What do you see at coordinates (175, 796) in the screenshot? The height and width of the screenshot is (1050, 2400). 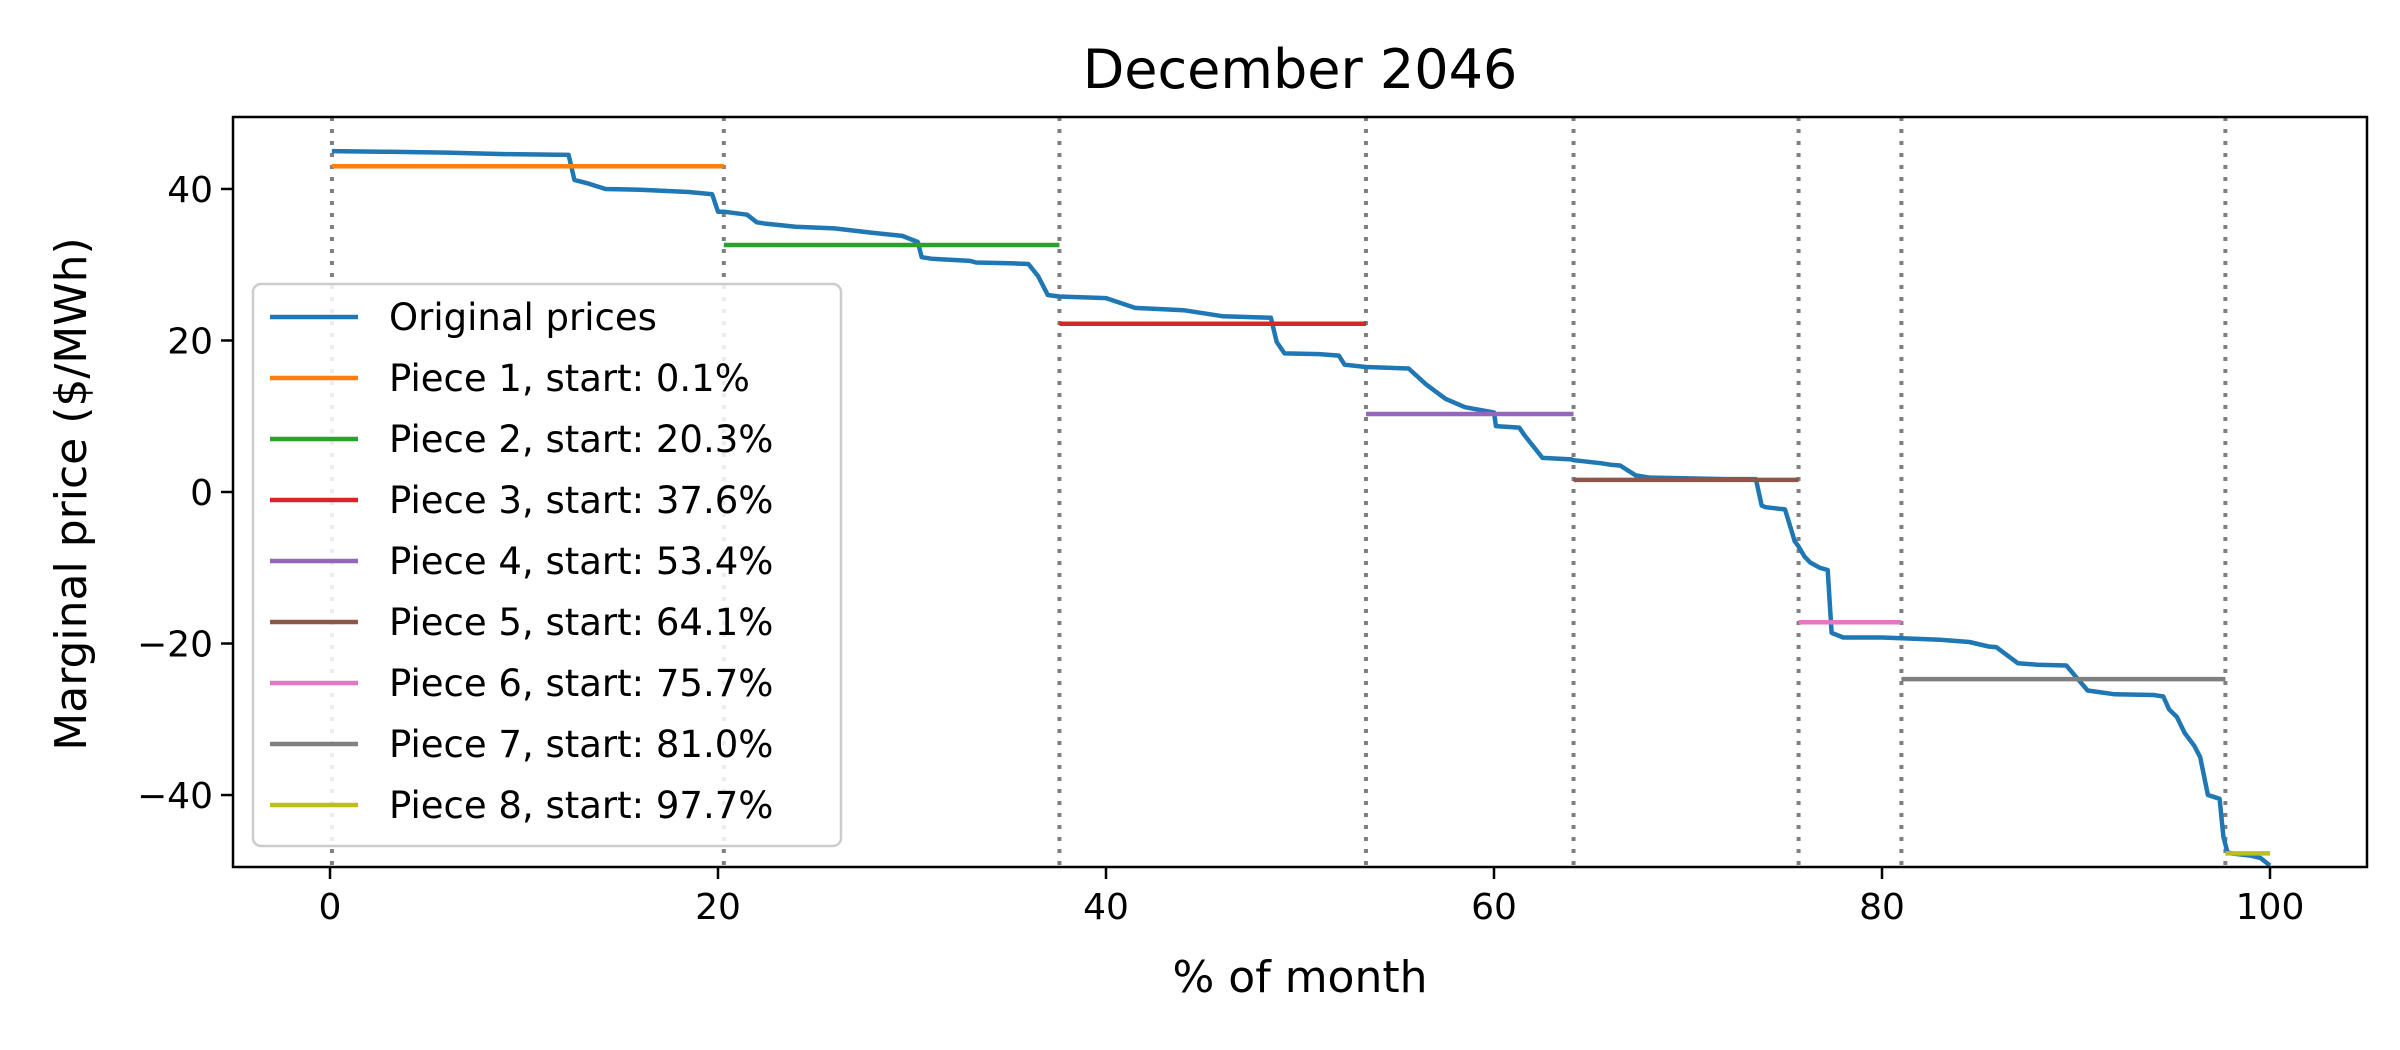 I see `y-tick-label: −40` at bounding box center [175, 796].